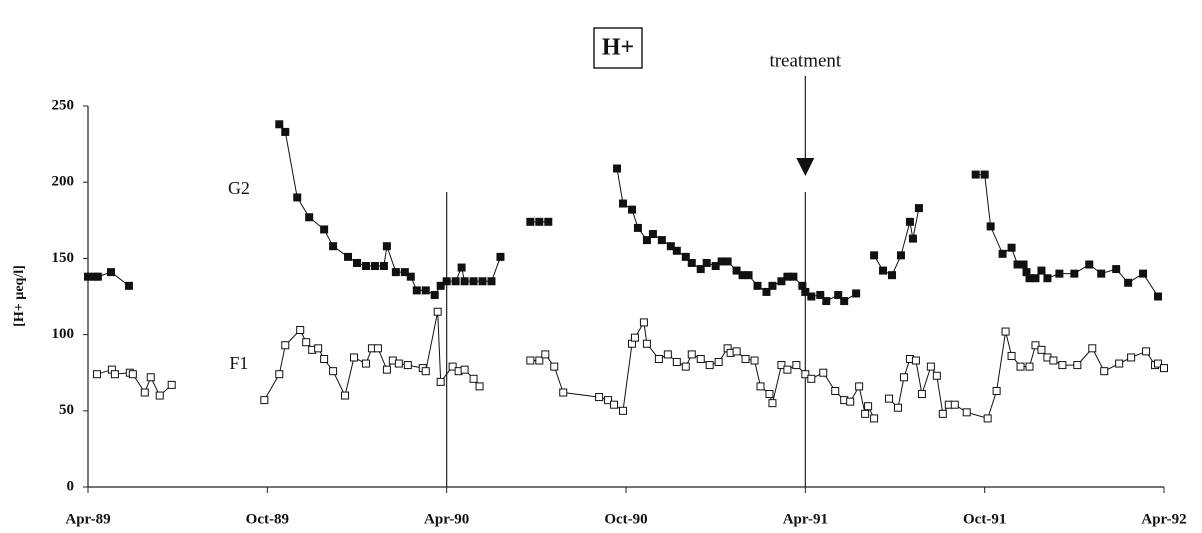  What do you see at coordinates (618, 48) in the screenshot?
I see `chart-title: H+` at bounding box center [618, 48].